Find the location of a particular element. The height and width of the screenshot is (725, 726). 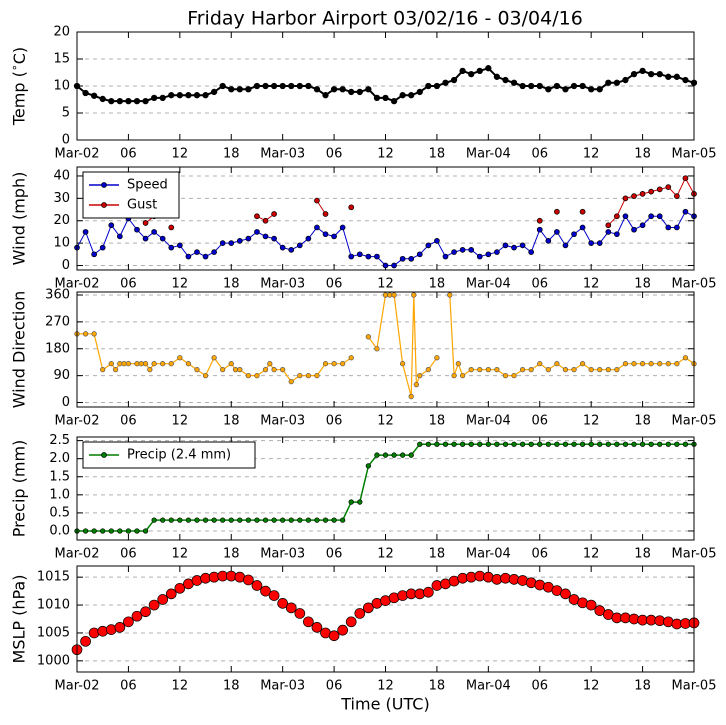

y-tick-label: 2.5 is located at coordinates (59, 440).